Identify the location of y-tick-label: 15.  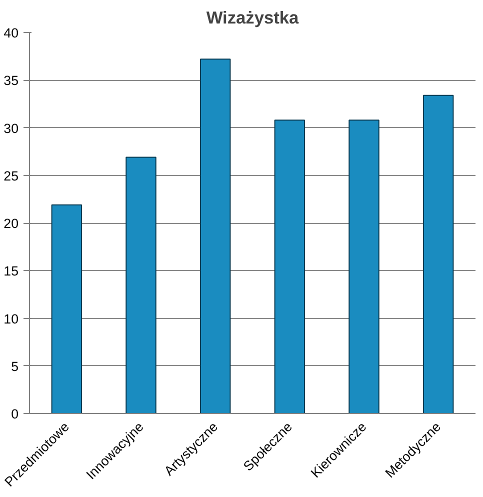
(11, 271).